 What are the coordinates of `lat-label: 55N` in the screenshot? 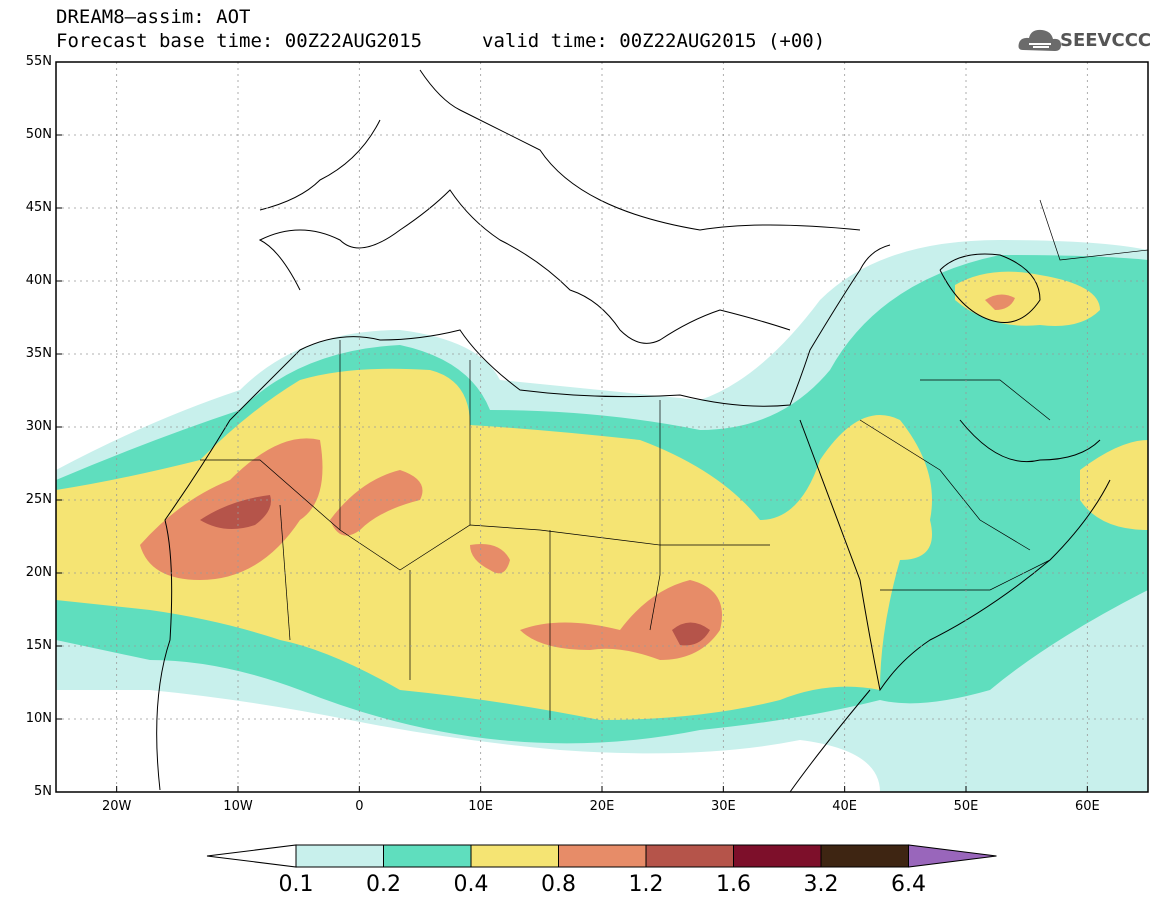 It's located at (38, 61).